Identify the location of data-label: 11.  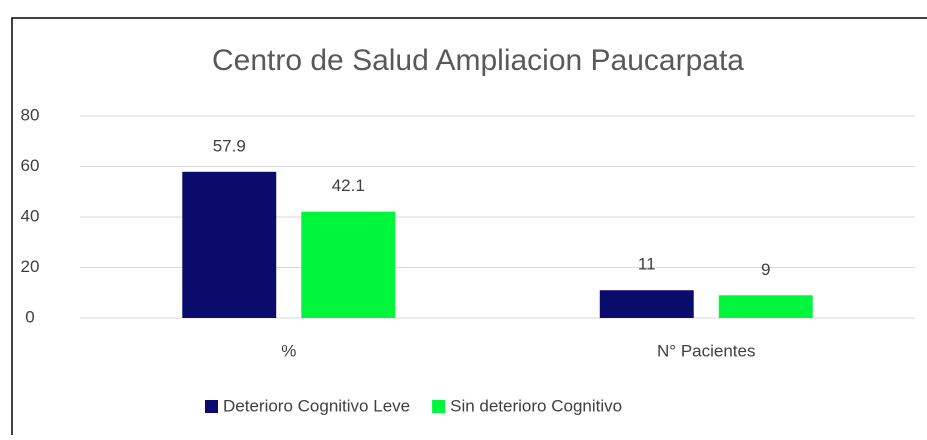
(647, 264).